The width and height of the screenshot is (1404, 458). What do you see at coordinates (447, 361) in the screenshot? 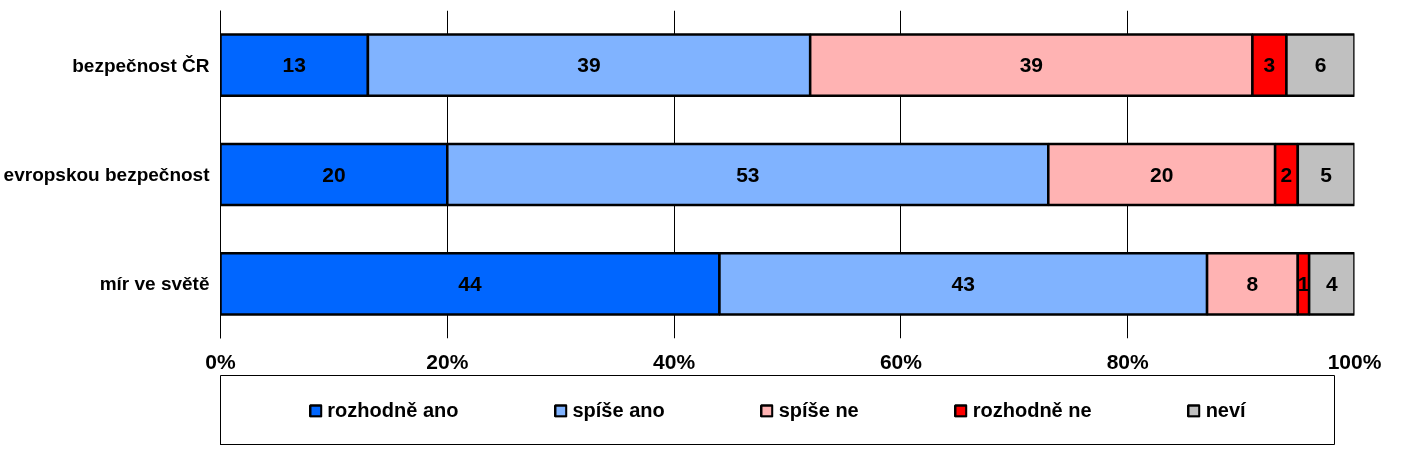
I see `x-tick-label: 20%` at bounding box center [447, 361].